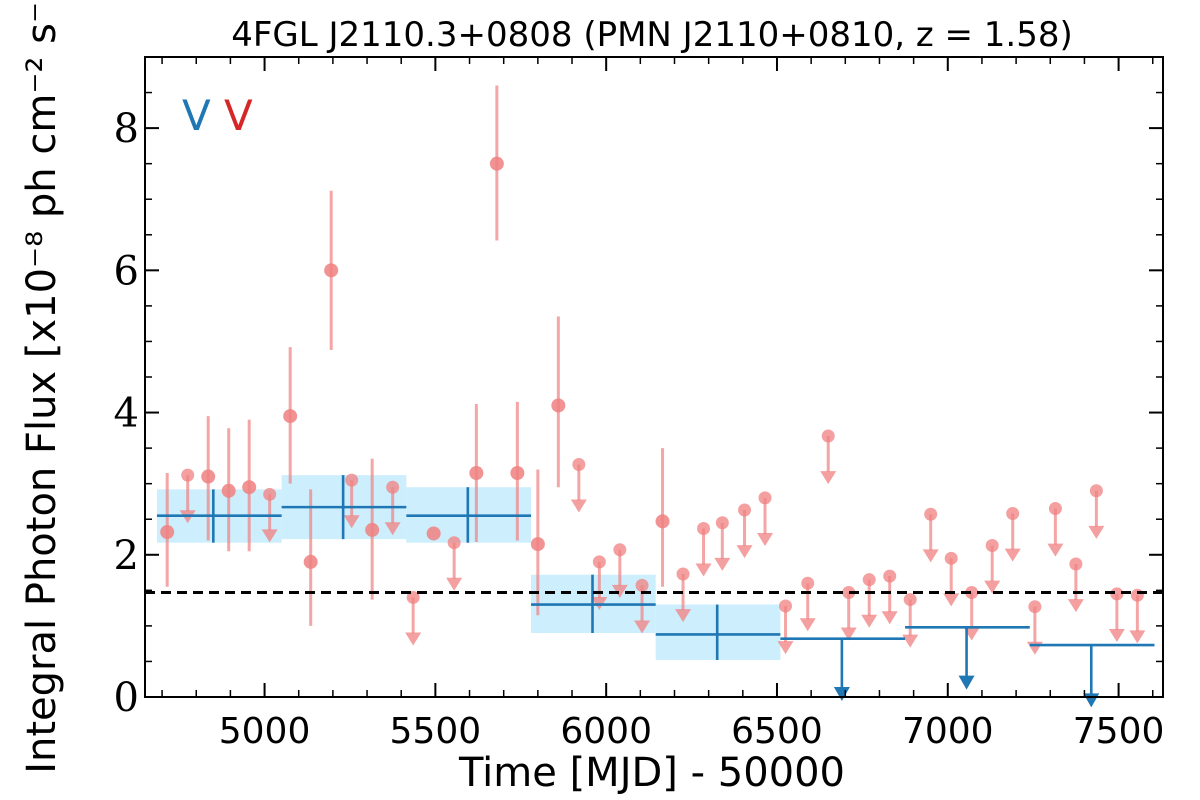  Describe the element at coordinates (606, 731) in the screenshot. I see `x-tick-label: 6000` at that location.